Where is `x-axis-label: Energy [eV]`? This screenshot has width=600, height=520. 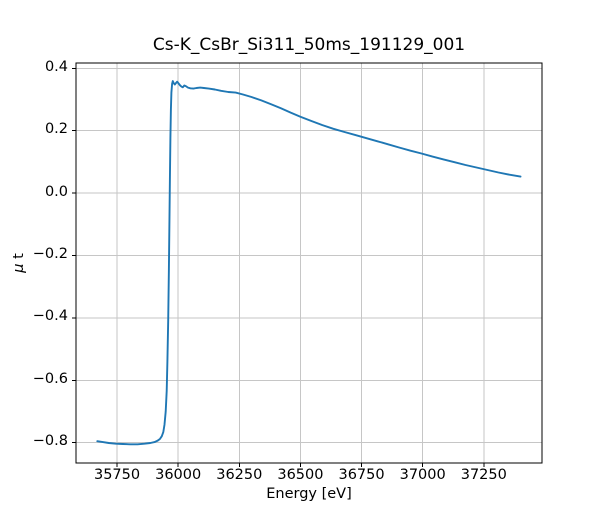 x-axis-label: Energy [eV] is located at coordinates (309, 494).